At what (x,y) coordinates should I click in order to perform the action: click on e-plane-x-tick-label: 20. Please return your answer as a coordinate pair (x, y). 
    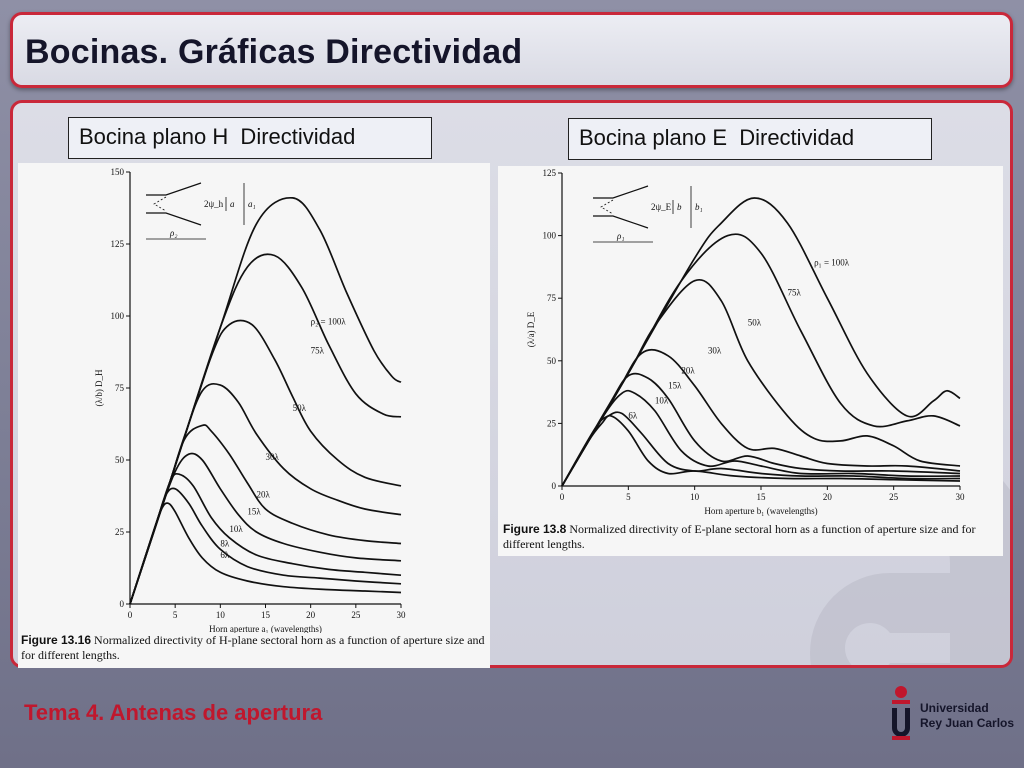
    Looking at the image, I should click on (828, 497).